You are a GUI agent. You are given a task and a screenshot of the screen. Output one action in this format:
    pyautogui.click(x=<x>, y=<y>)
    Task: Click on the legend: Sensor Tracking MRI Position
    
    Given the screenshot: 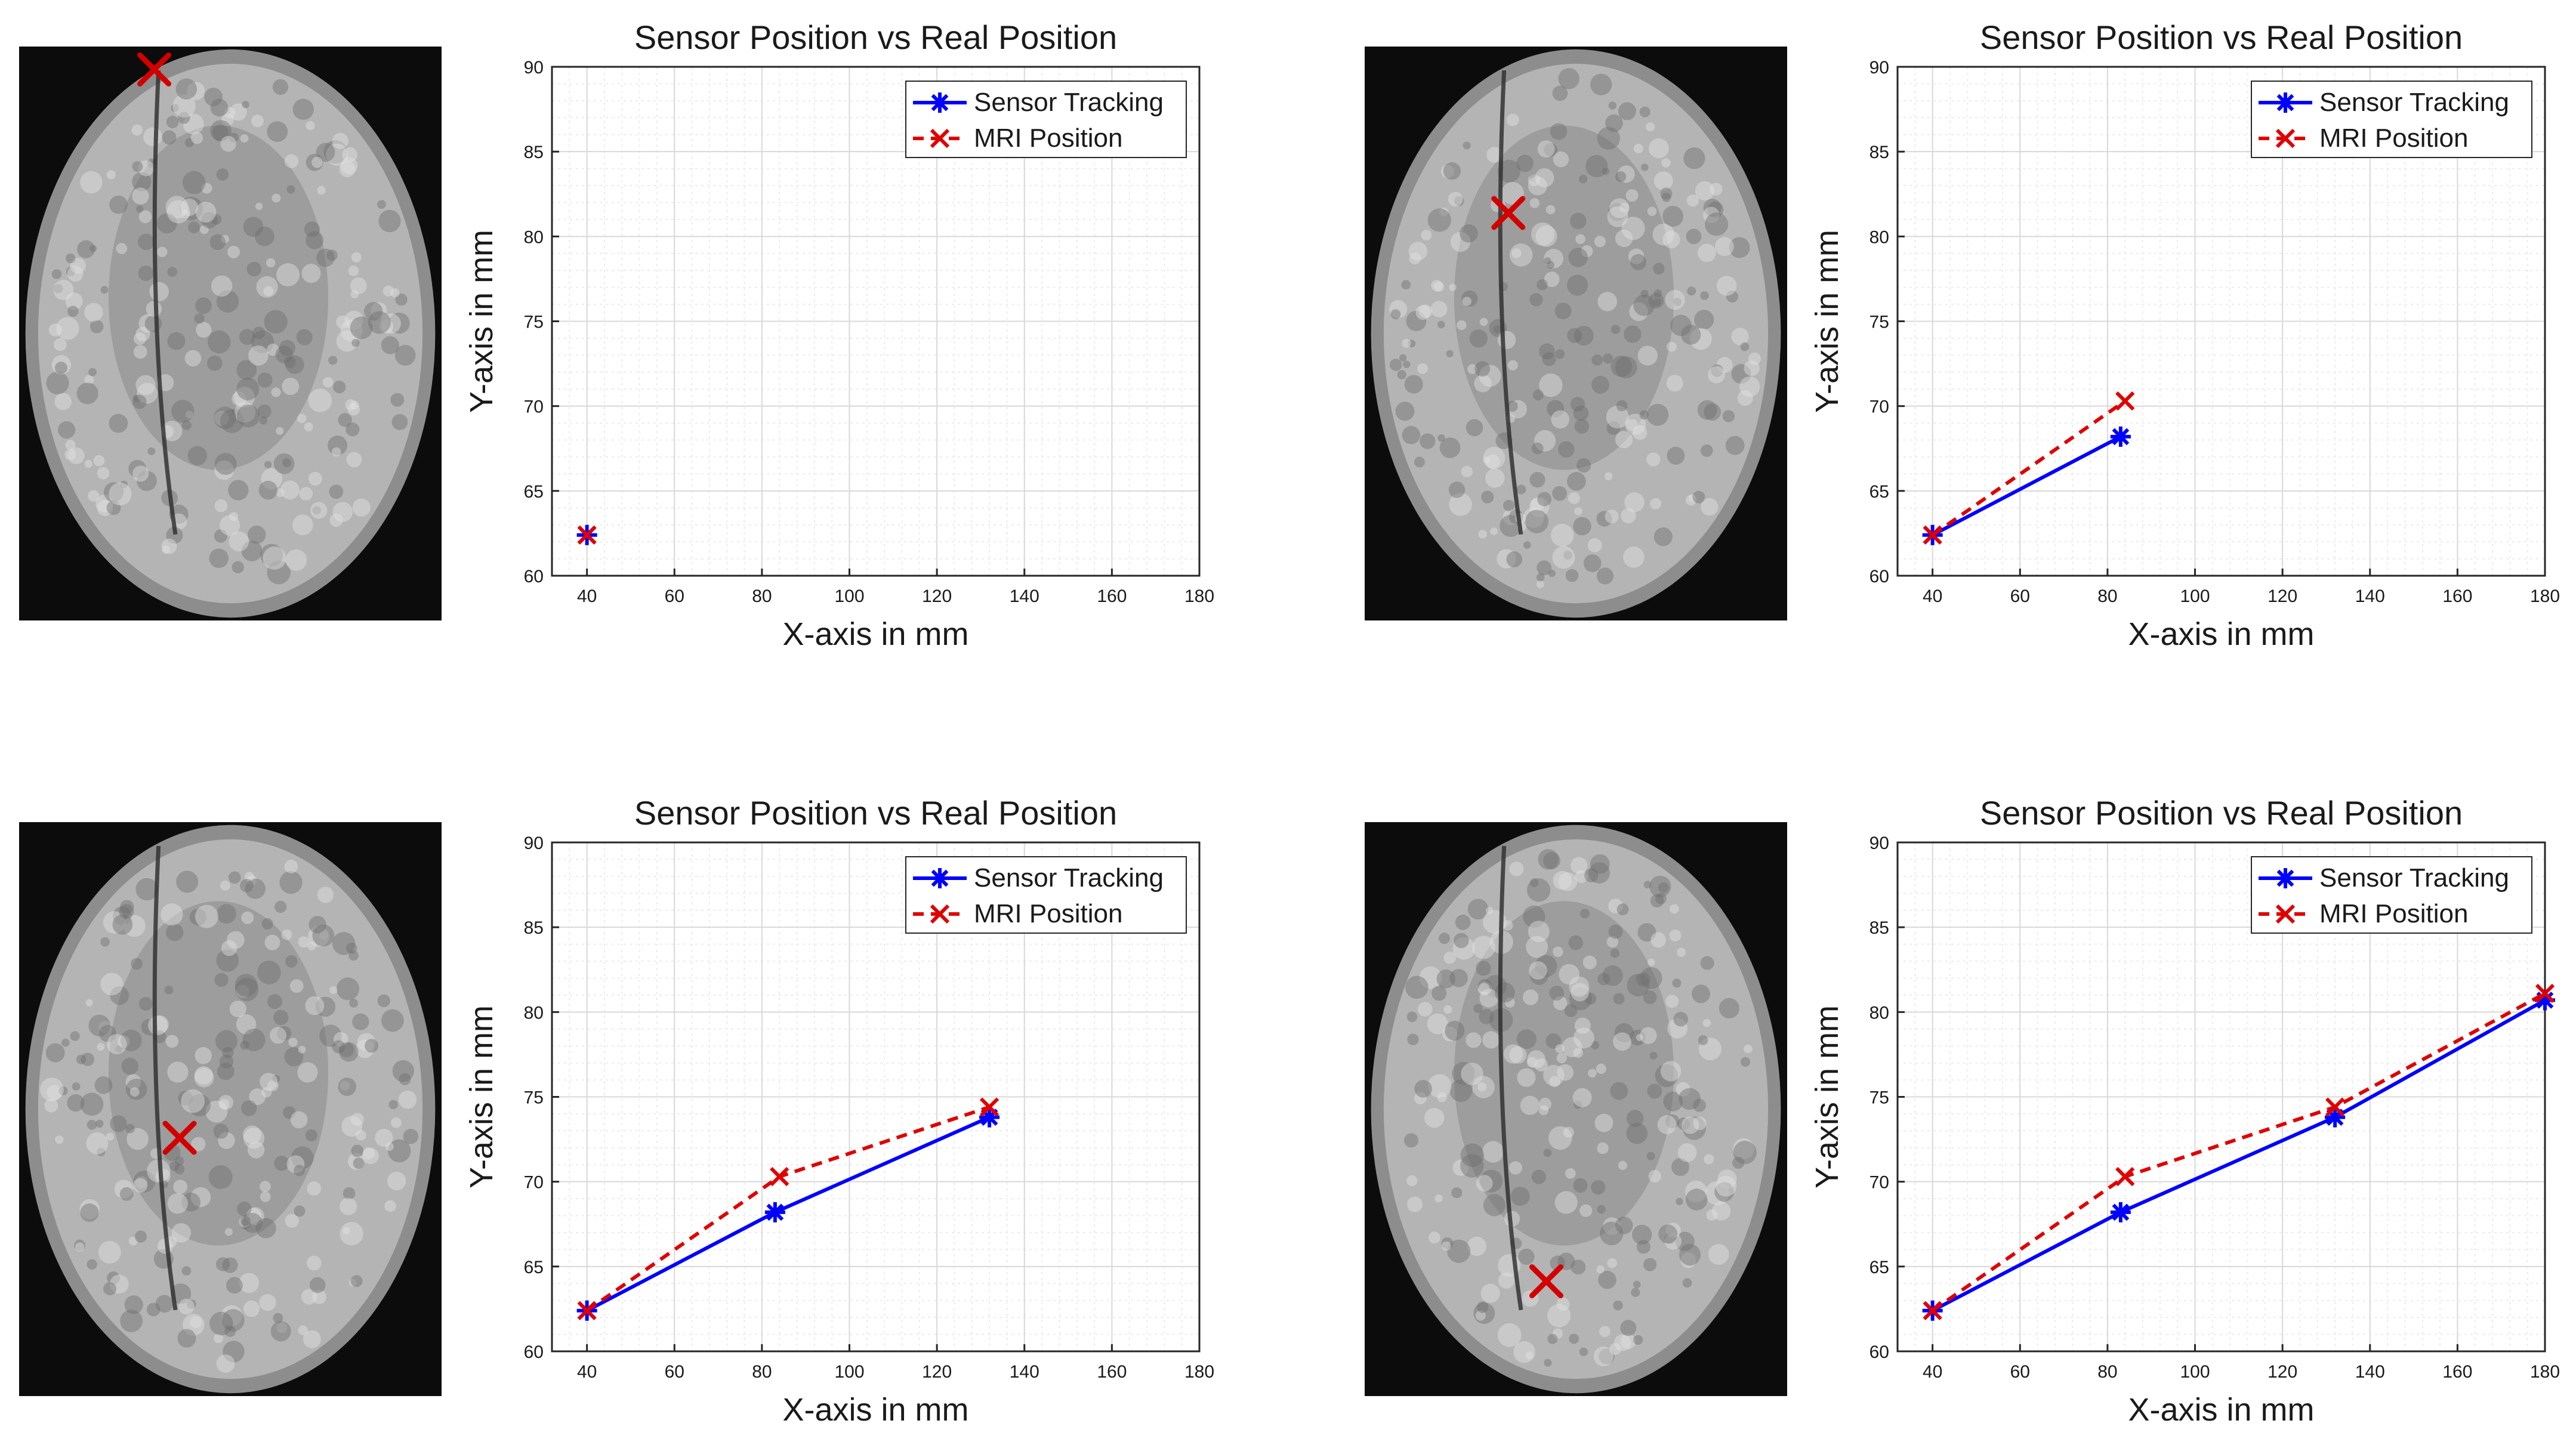 What is the action you would take?
    pyautogui.click(x=2391, y=895)
    